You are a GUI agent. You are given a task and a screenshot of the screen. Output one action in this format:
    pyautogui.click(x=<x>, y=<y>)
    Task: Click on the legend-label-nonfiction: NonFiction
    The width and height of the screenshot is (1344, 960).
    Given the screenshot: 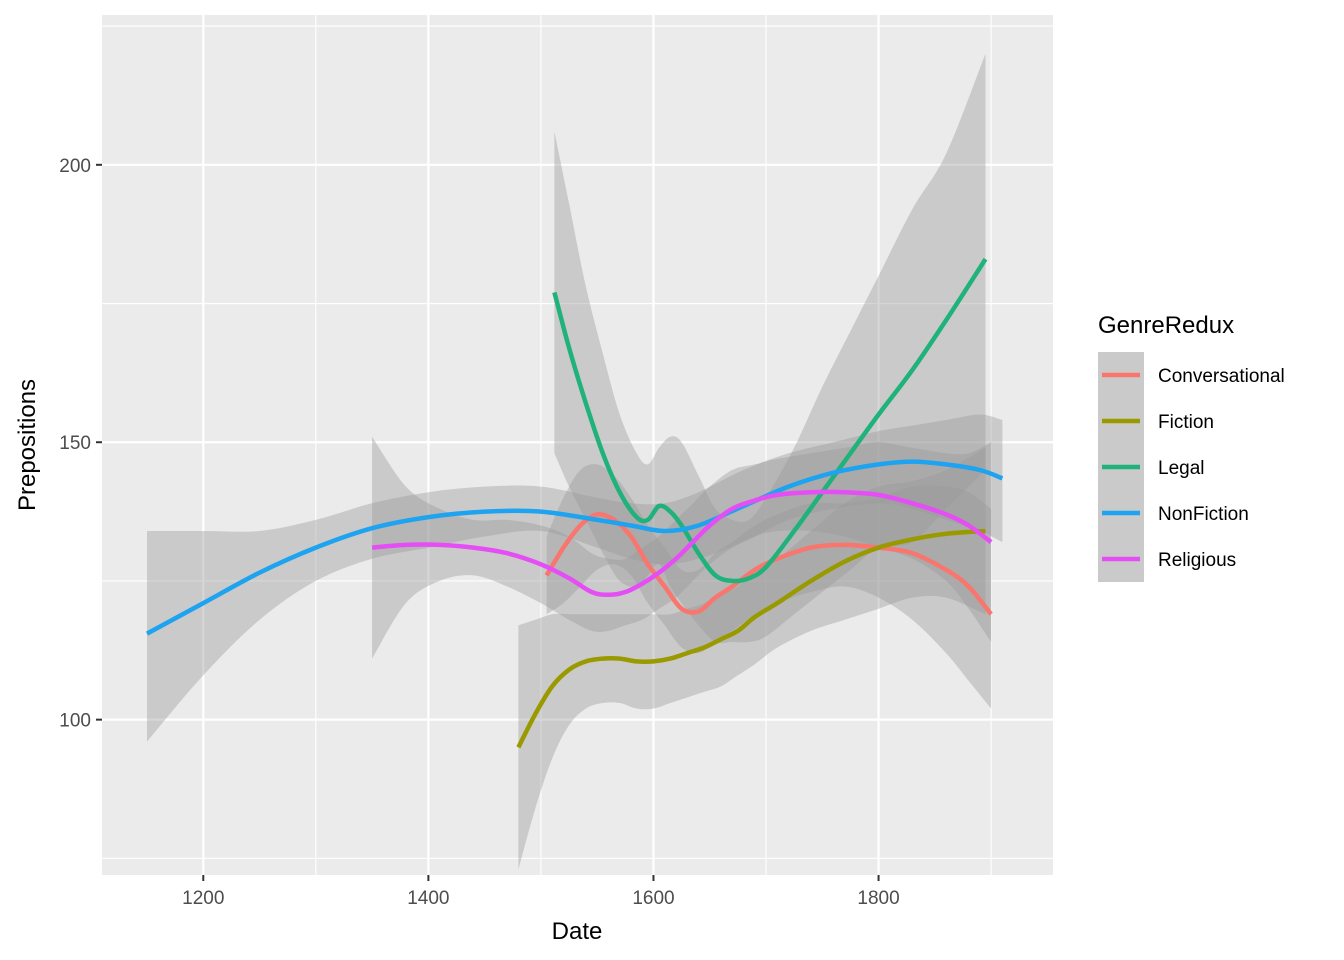 What is the action you would take?
    pyautogui.click(x=1203, y=514)
    